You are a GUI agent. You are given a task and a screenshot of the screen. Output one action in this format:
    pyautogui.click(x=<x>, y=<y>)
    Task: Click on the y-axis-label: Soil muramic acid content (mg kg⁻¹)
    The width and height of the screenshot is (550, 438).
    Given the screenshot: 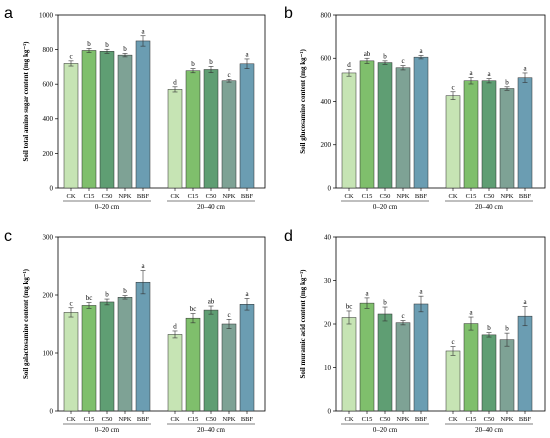 What is the action you would take?
    pyautogui.click(x=303, y=324)
    